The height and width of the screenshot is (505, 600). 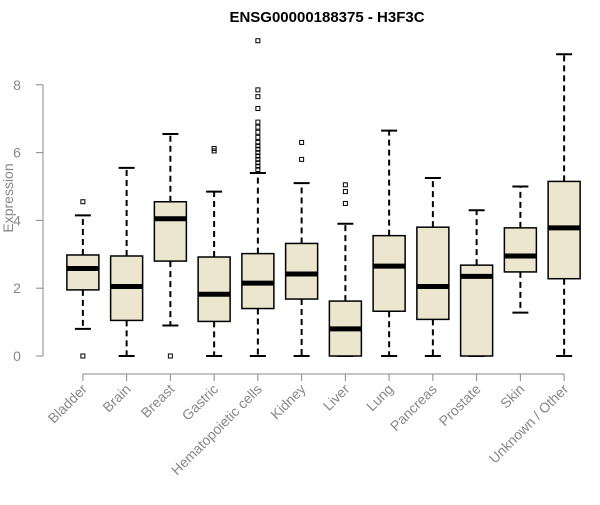 What do you see at coordinates (28, 220) in the screenshot?
I see `y-axis: 0 2 4 6 8` at bounding box center [28, 220].